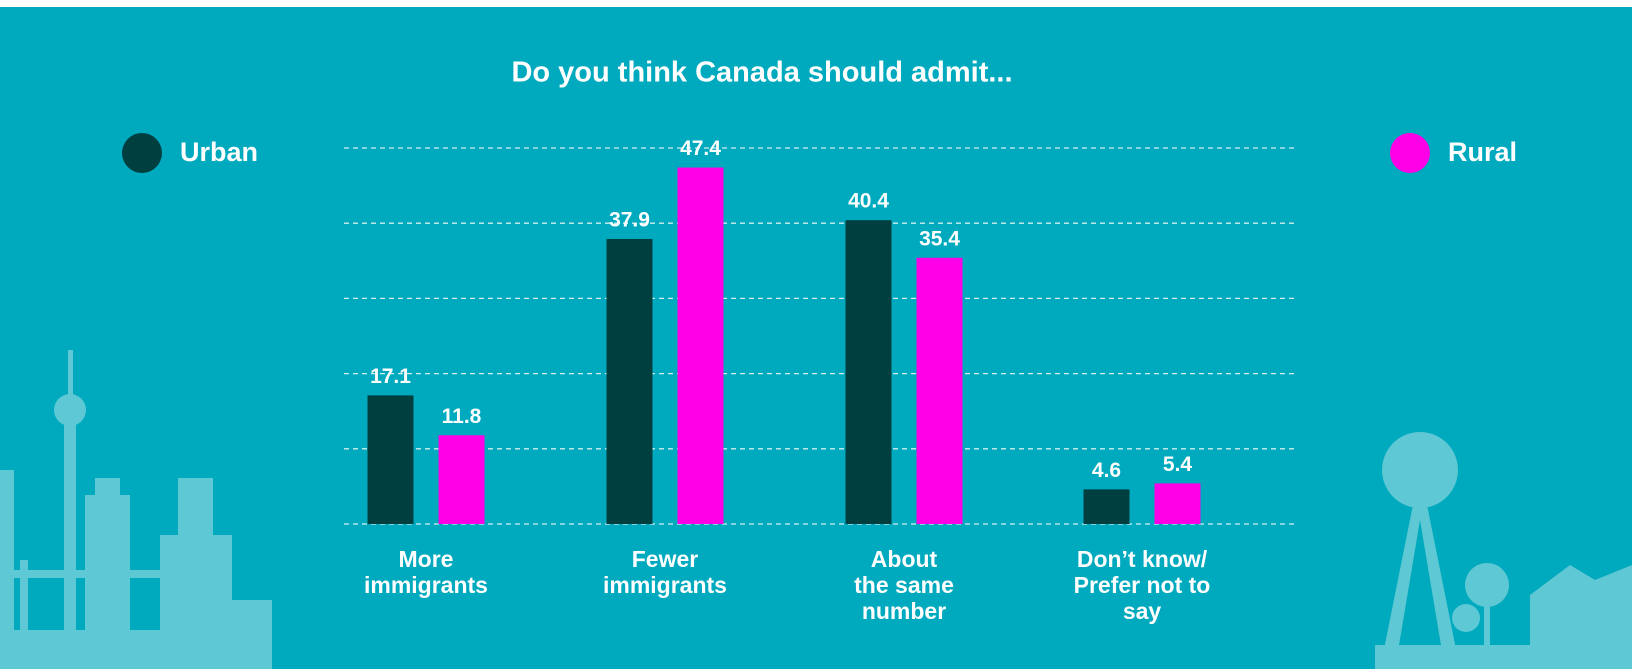 The width and height of the screenshot is (1632, 669). Describe the element at coordinates (816, 3) in the screenshot. I see `top-strip` at that location.